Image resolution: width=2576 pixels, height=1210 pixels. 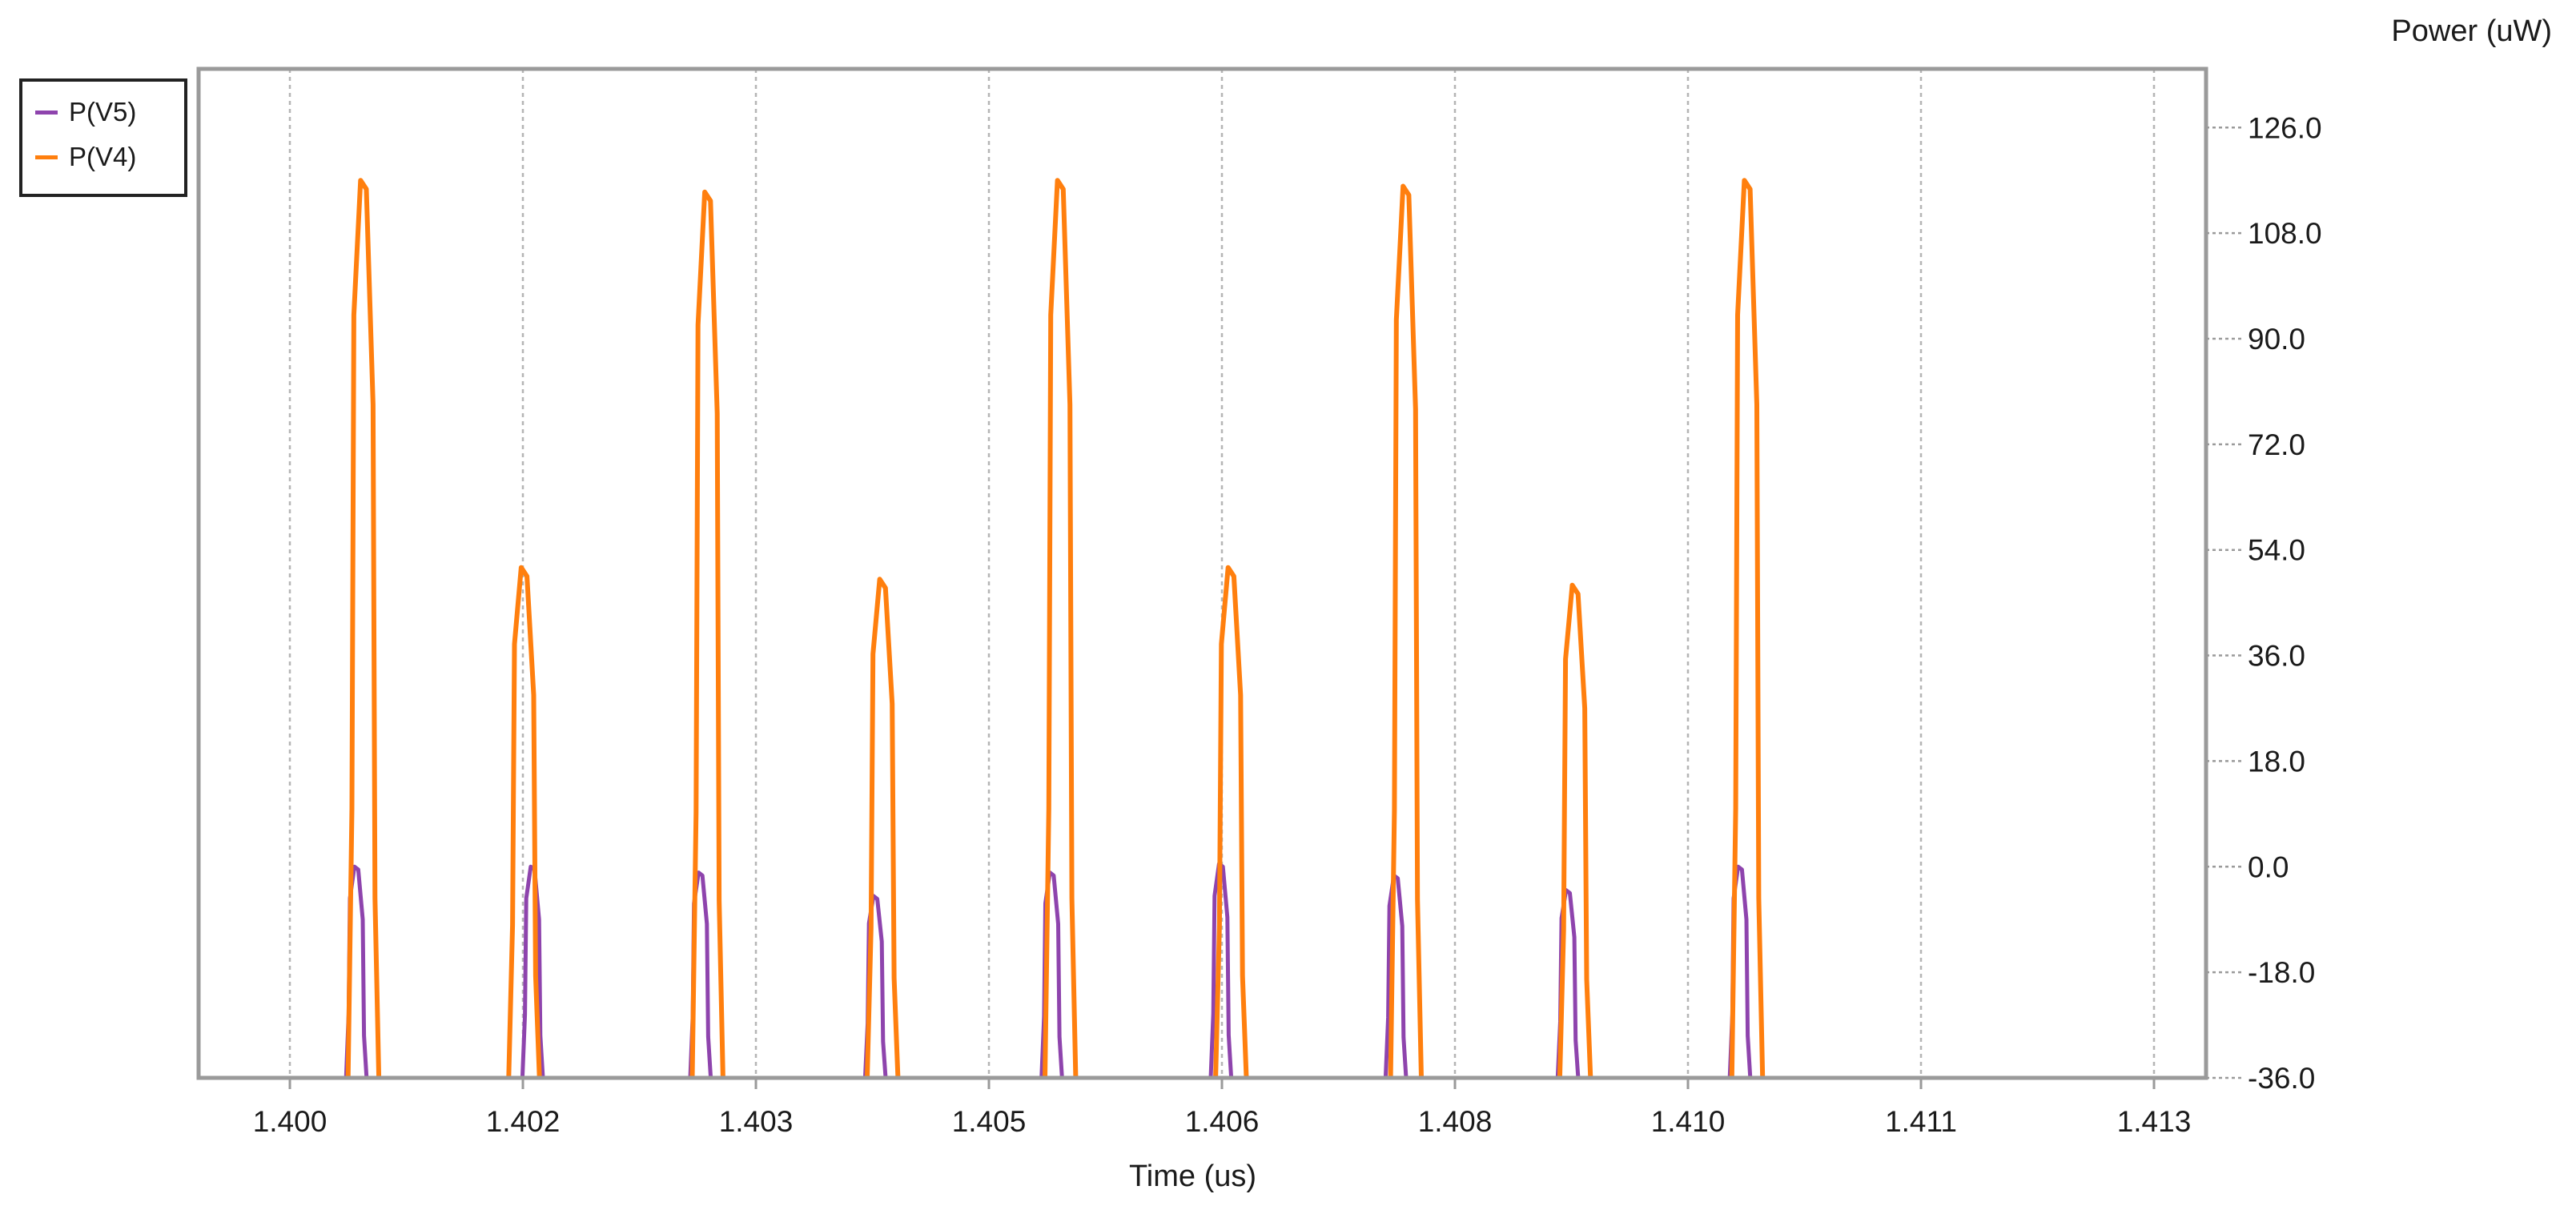 What do you see at coordinates (2276, 444) in the screenshot?
I see `y-tick-label: 72.0` at bounding box center [2276, 444].